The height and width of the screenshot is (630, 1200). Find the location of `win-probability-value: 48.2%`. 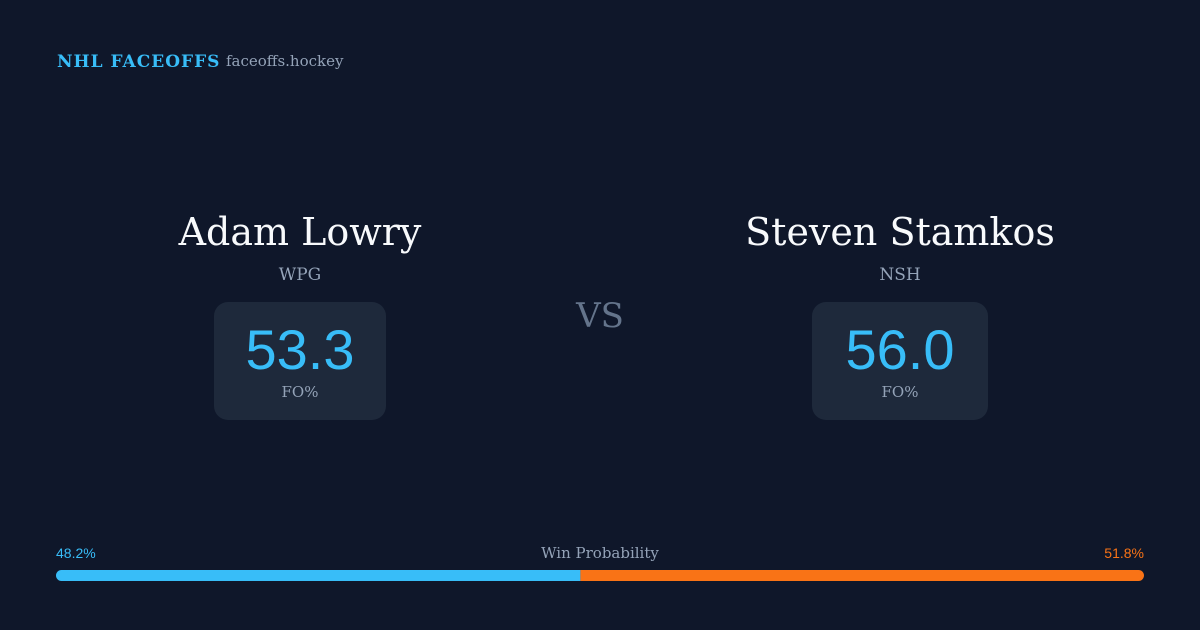

win-probability-value: 48.2% is located at coordinates (76, 553).